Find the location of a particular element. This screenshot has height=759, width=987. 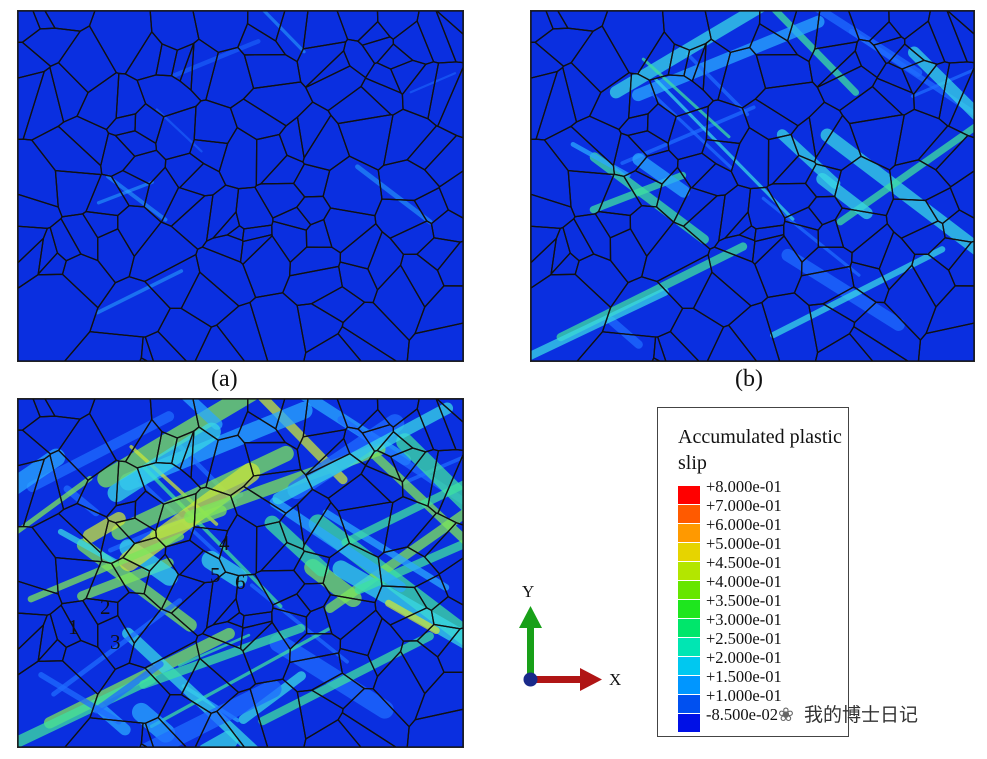

watermark: ❀ 我的博士日记 is located at coordinates (848, 713).